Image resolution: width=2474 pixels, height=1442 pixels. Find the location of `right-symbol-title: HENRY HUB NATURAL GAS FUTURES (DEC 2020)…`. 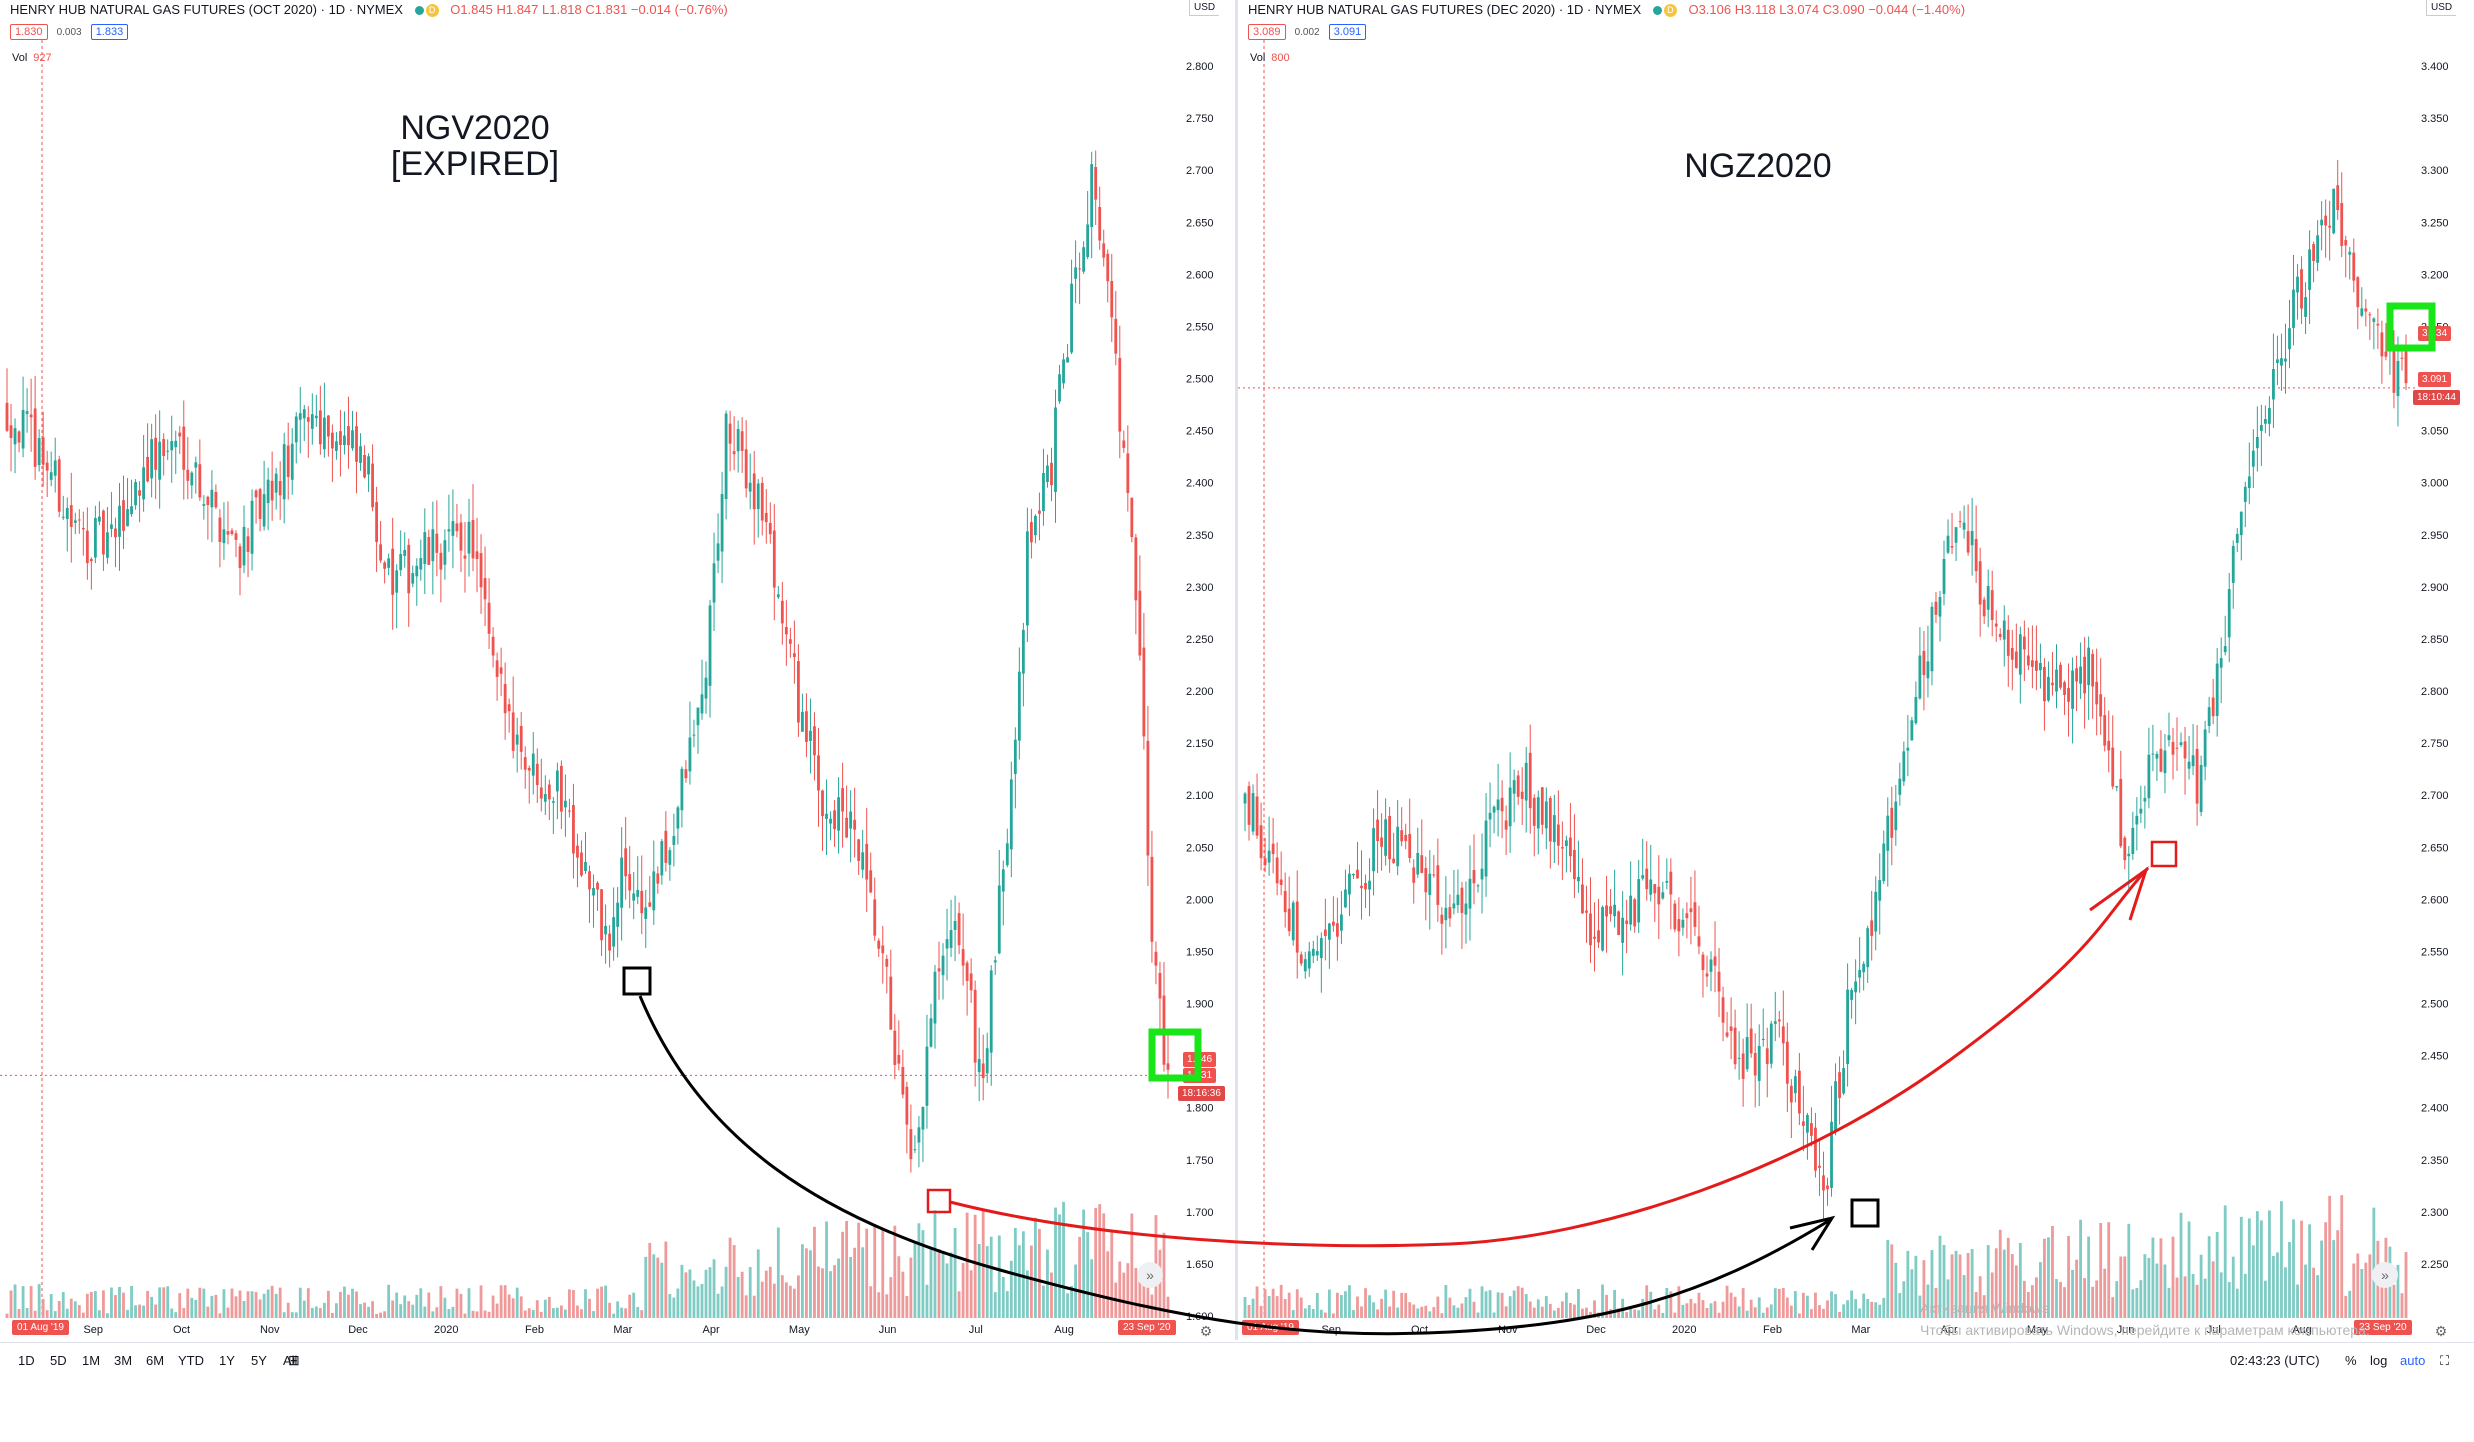

right-symbol-title: HENRY HUB NATURAL GAS FUTURES (DEC 2020)… is located at coordinates (1445, 9).